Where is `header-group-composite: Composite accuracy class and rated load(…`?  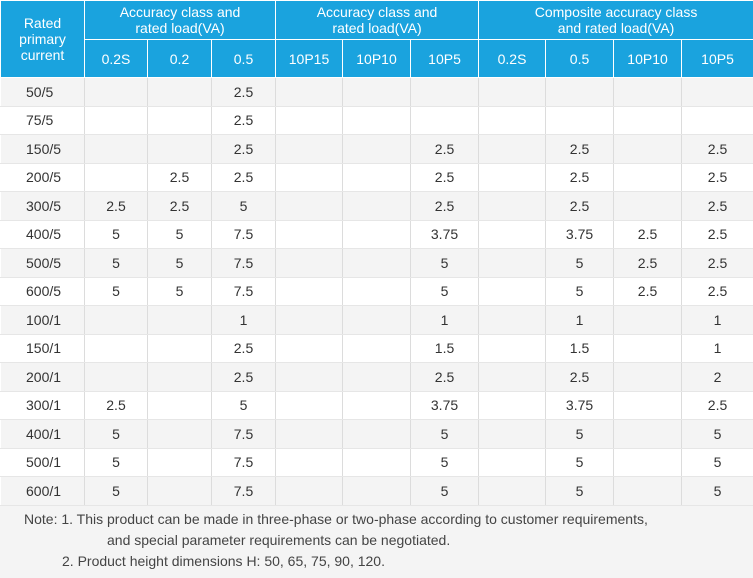 header-group-composite: Composite accuracy class and rated load(… is located at coordinates (615, 20).